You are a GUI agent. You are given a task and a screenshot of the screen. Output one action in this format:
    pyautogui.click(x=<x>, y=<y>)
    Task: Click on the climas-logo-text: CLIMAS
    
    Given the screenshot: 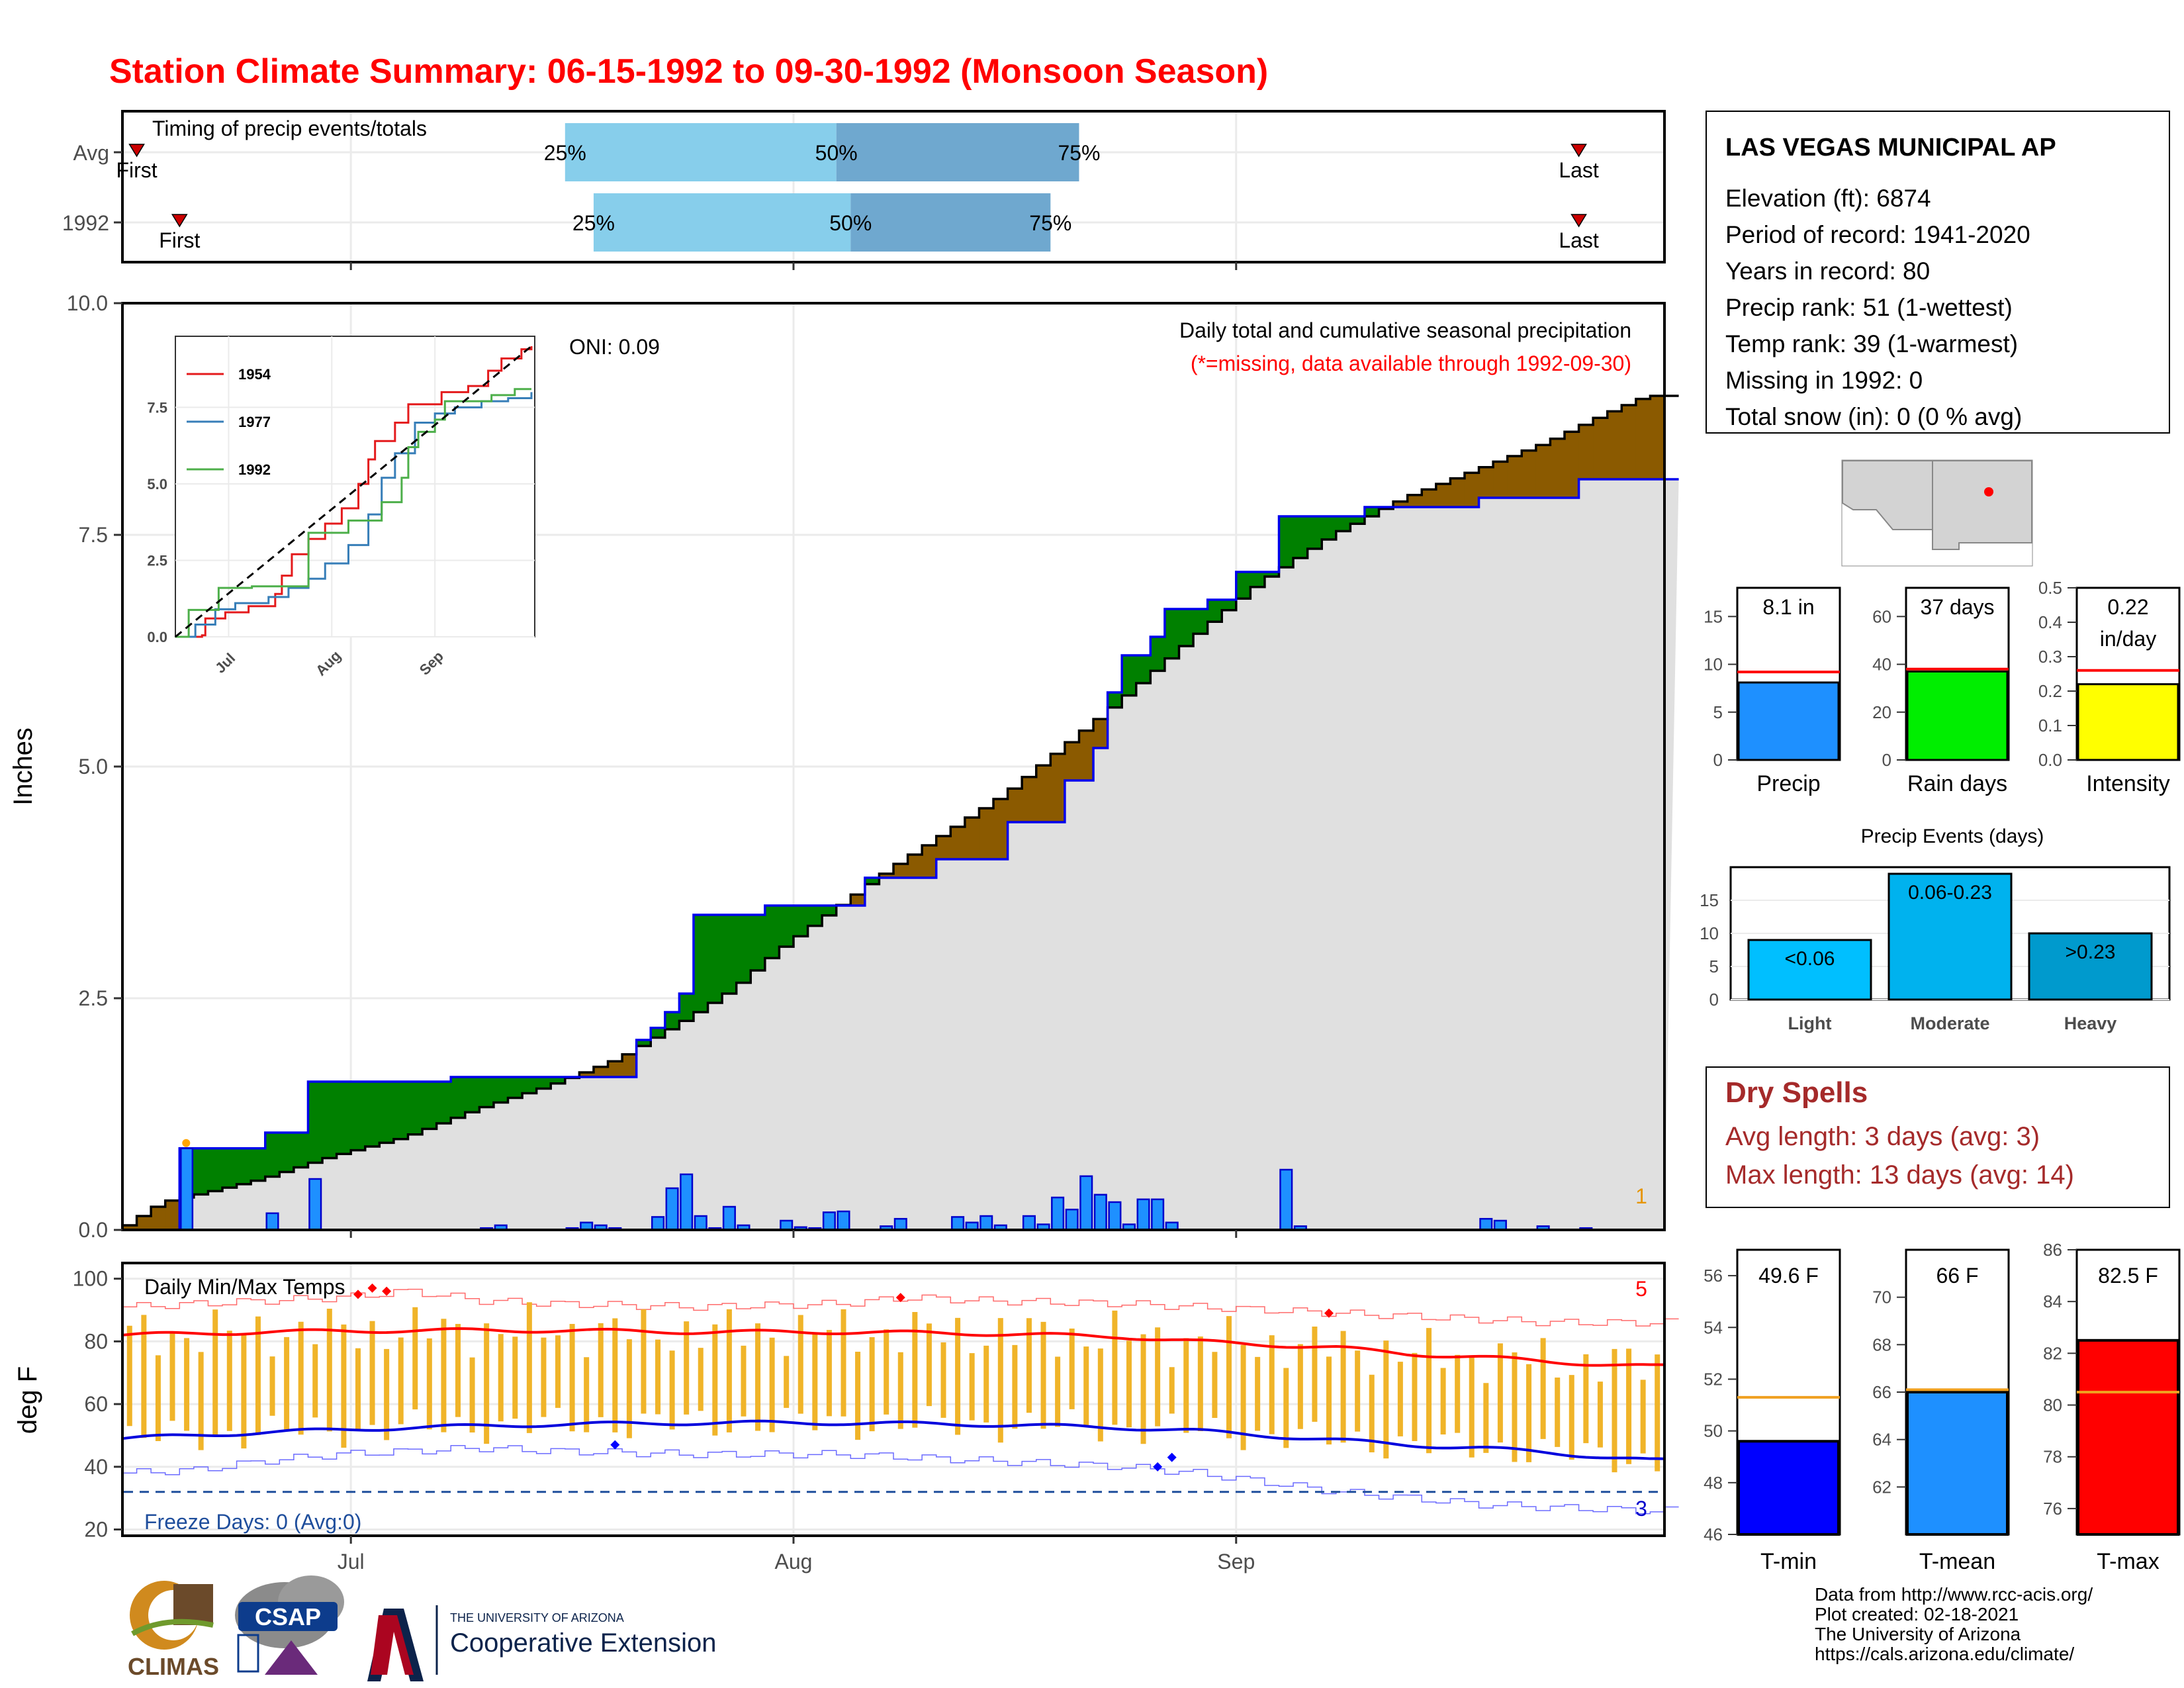 What is the action you would take?
    pyautogui.click(x=173, y=1666)
    